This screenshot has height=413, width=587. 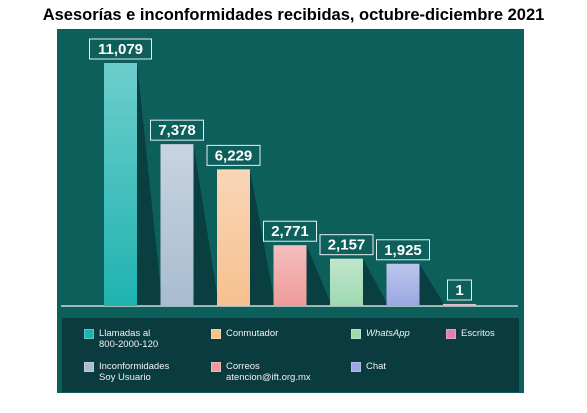 I want to click on legend-item-conmutador: Conmutador, so click(x=244, y=333).